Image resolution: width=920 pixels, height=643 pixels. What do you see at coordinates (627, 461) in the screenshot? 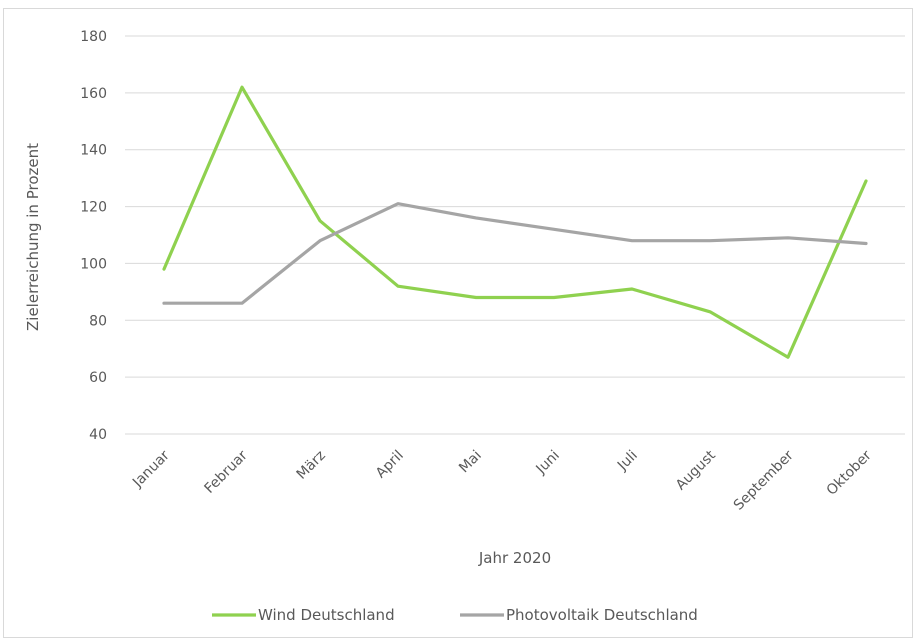
I see `x-tick-label: Juli` at bounding box center [627, 461].